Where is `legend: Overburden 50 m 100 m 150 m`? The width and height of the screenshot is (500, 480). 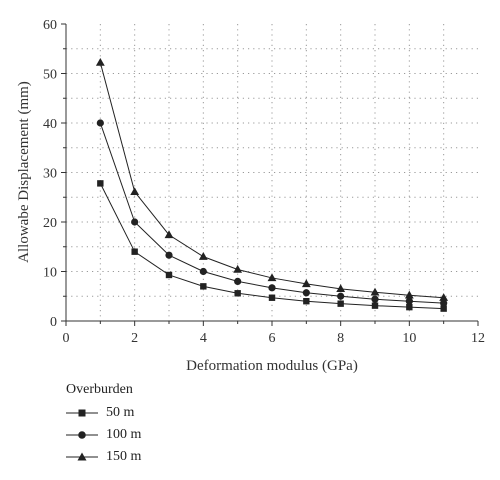 legend: Overburden 50 m 100 m 150 m is located at coordinates (103, 425).